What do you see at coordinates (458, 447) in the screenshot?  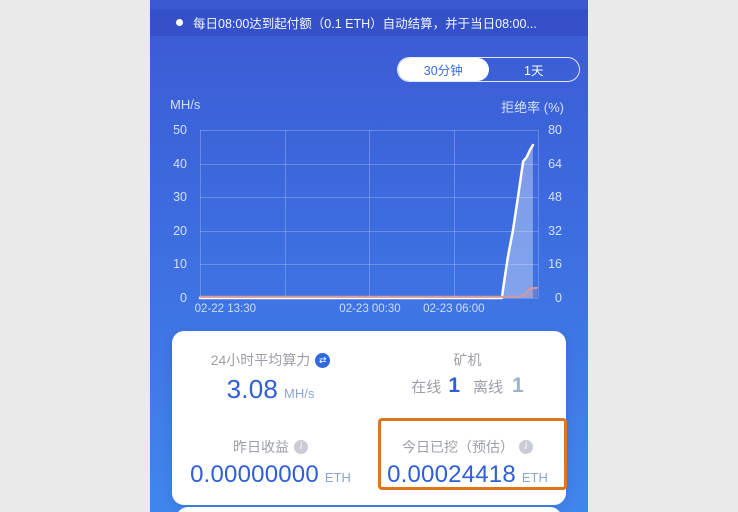 I see `today-mined-title: 今日已挖（预估）` at bounding box center [458, 447].